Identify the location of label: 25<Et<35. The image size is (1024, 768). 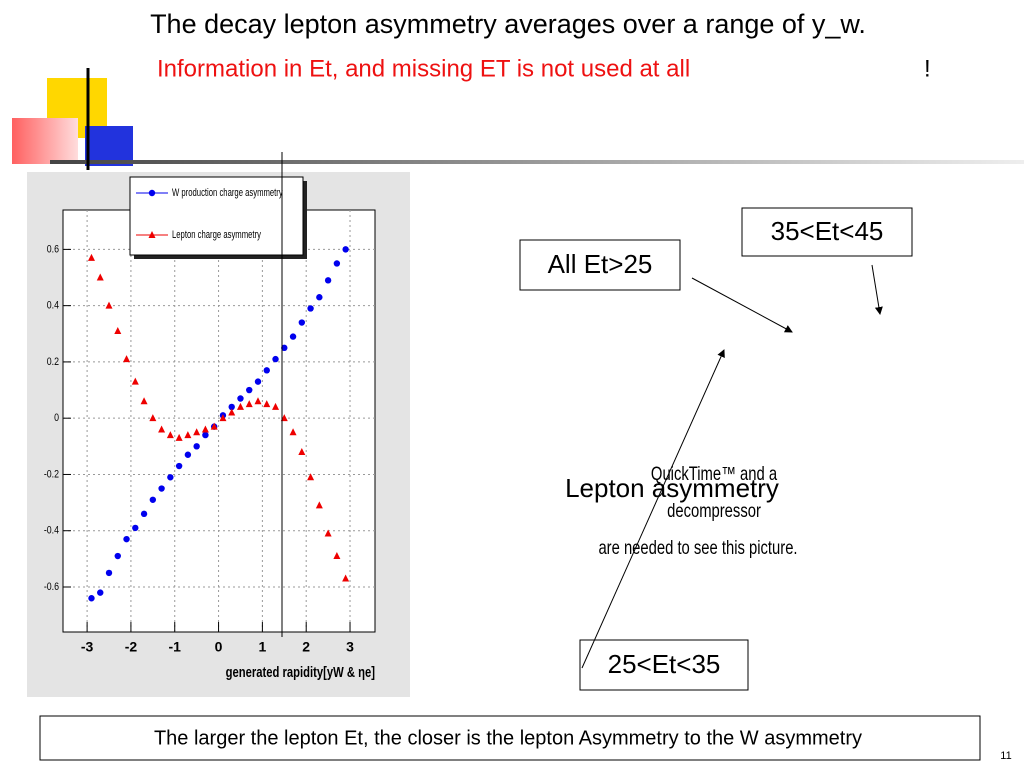
(664, 664).